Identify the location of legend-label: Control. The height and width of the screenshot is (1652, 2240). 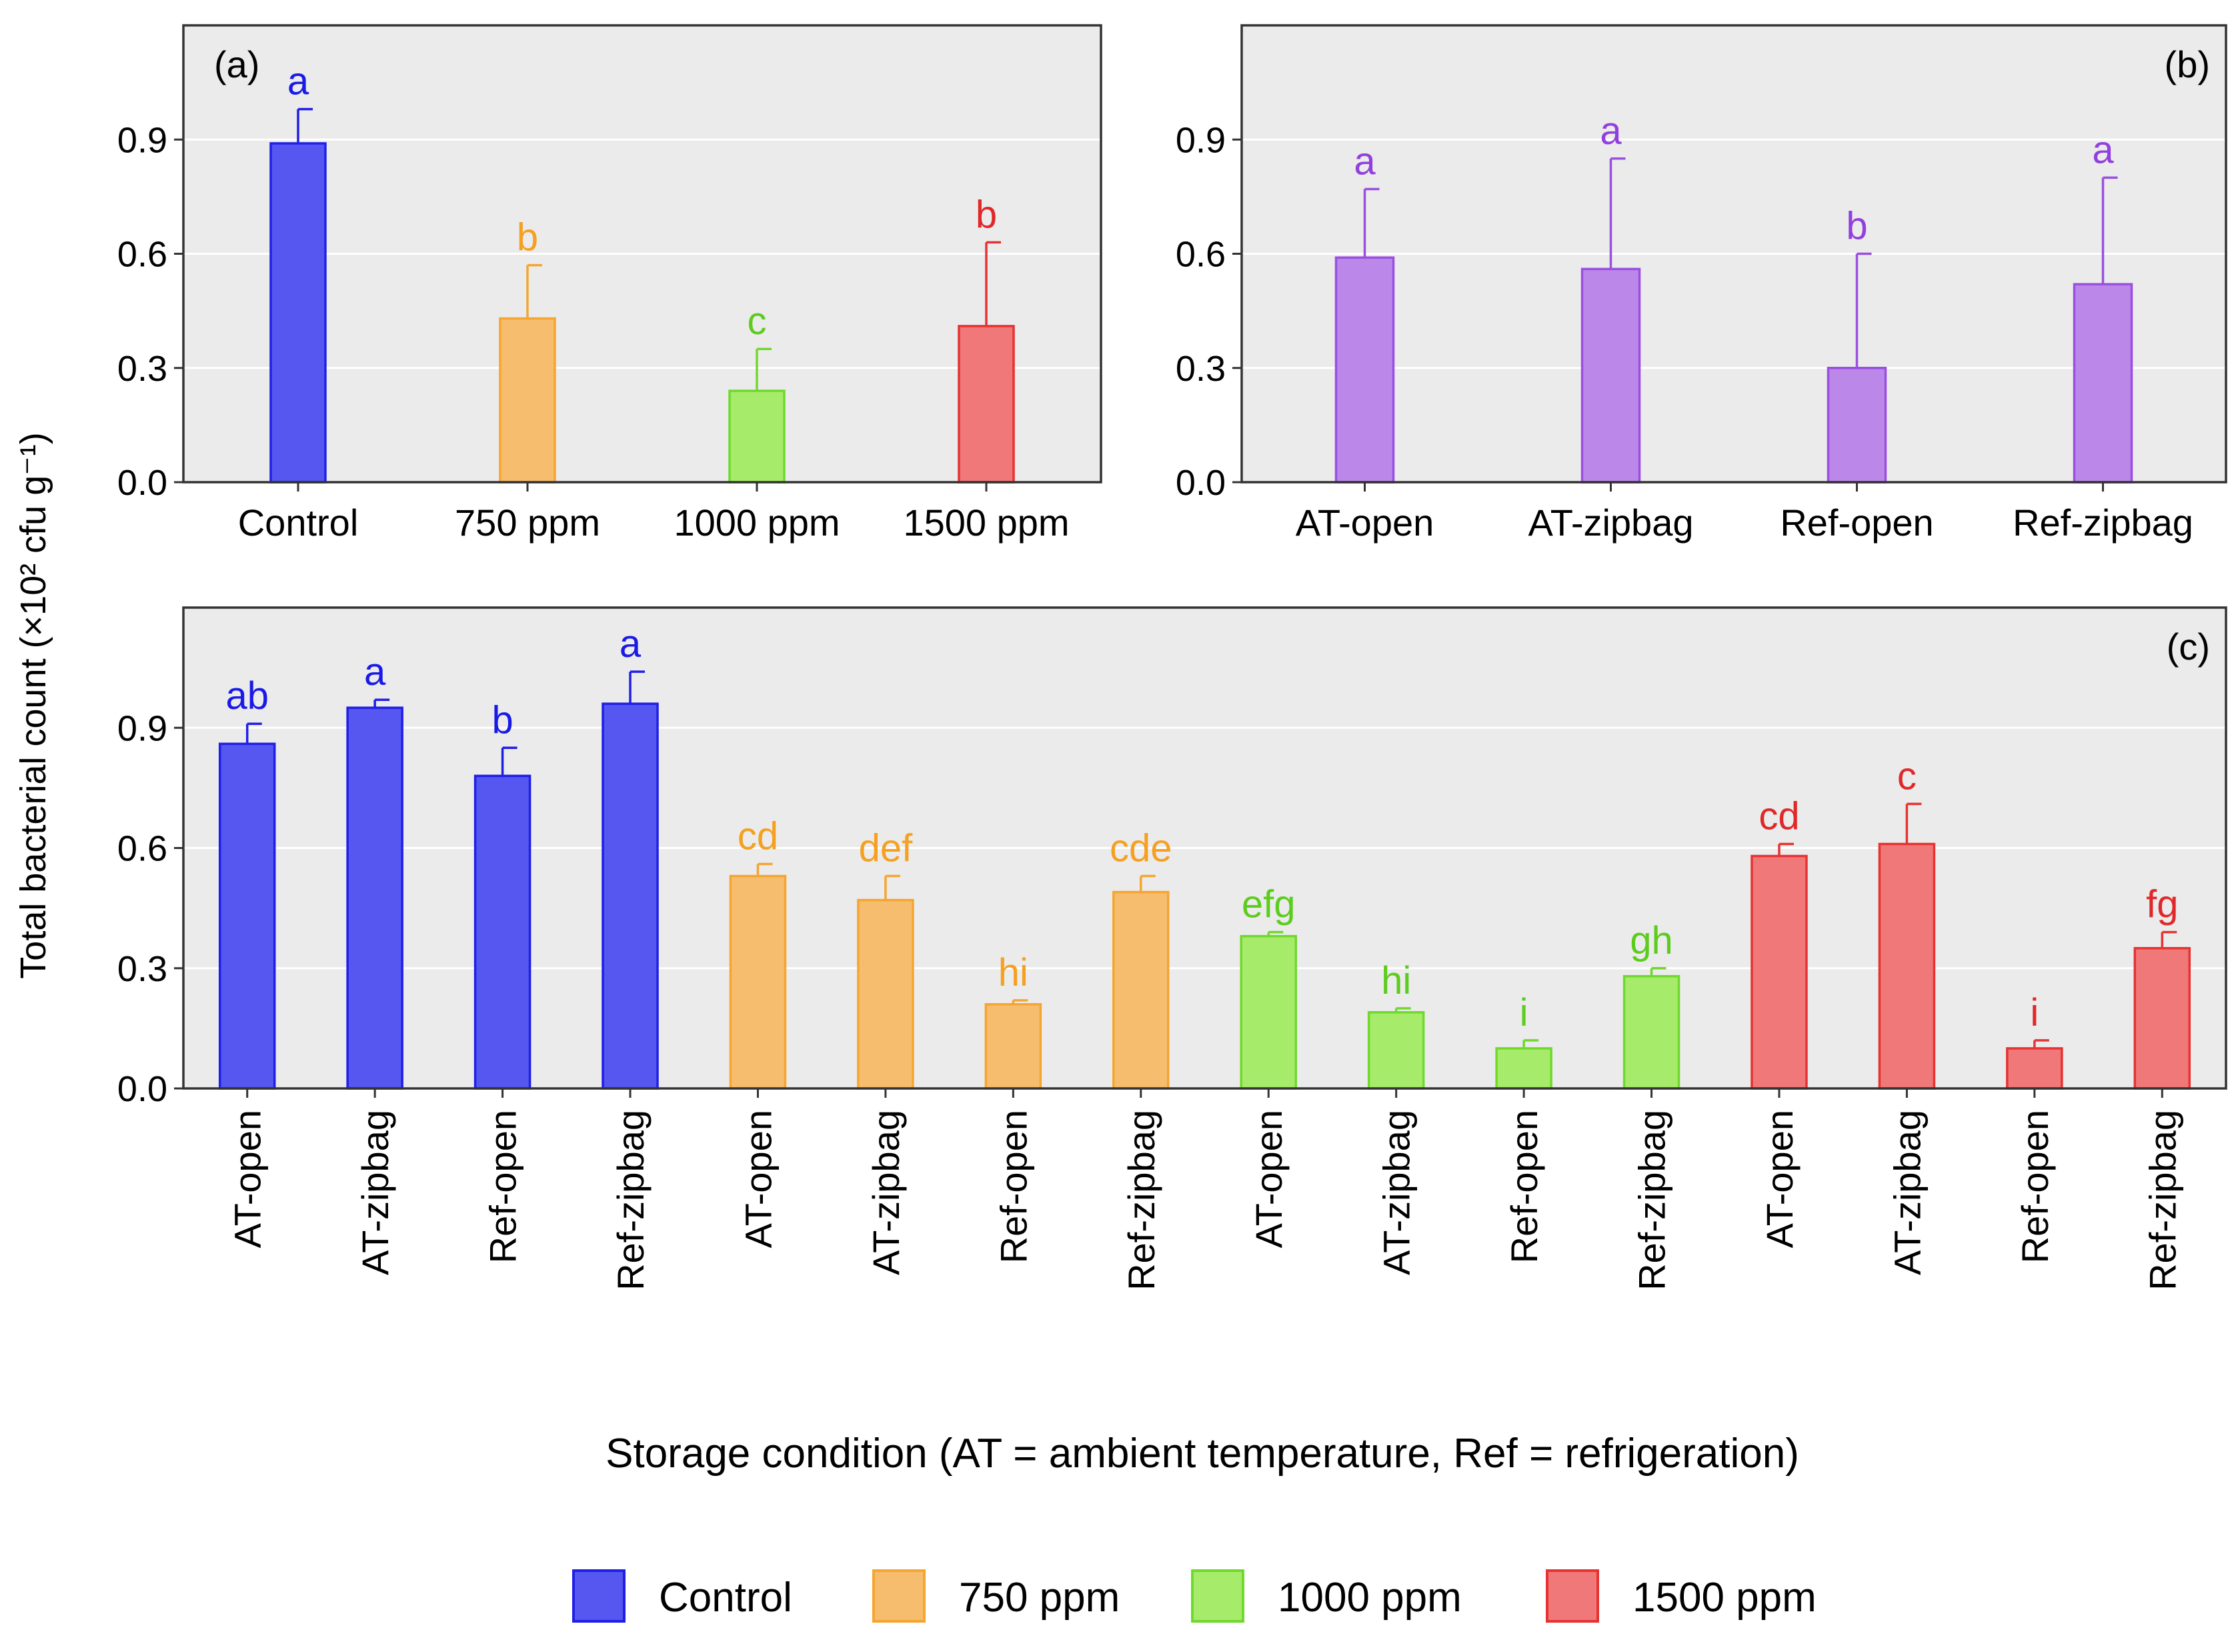
(725, 1598).